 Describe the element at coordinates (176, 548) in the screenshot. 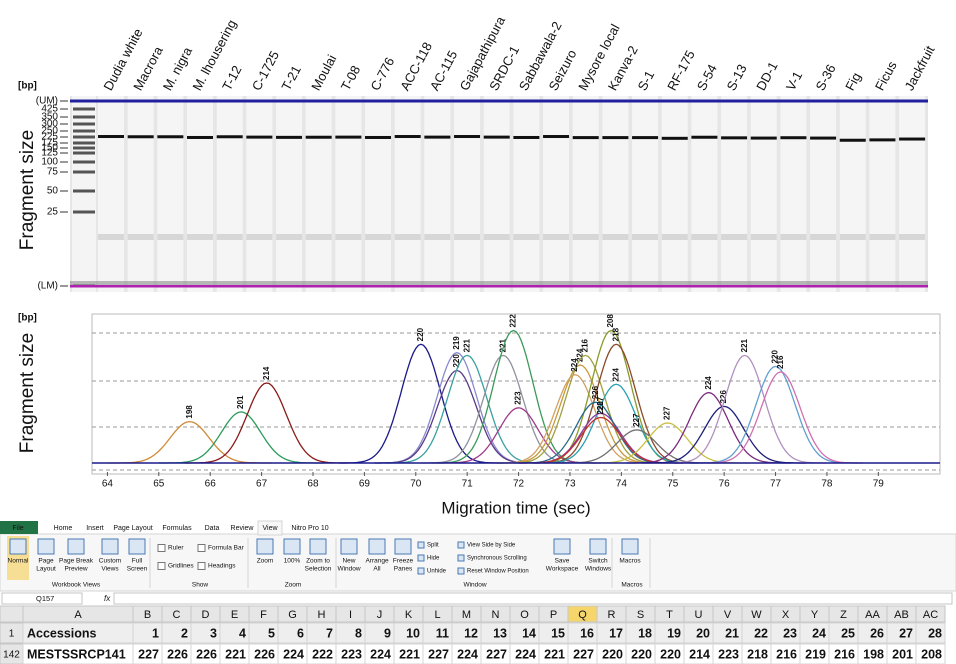

I see `checkbox-label: Ruler` at that location.